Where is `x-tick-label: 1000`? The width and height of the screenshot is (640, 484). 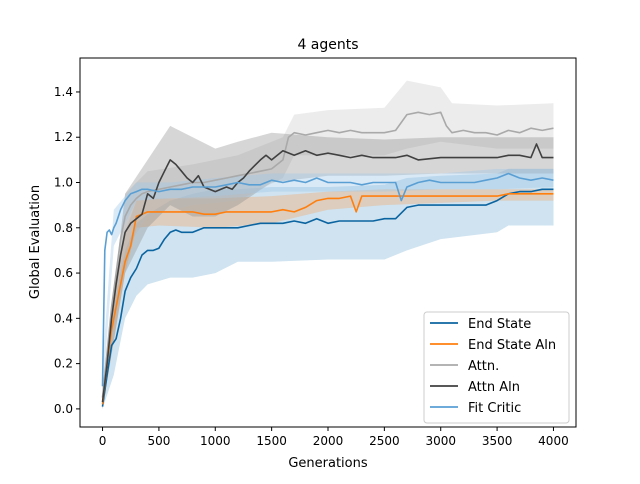 x-tick-label: 1000 is located at coordinates (215, 441).